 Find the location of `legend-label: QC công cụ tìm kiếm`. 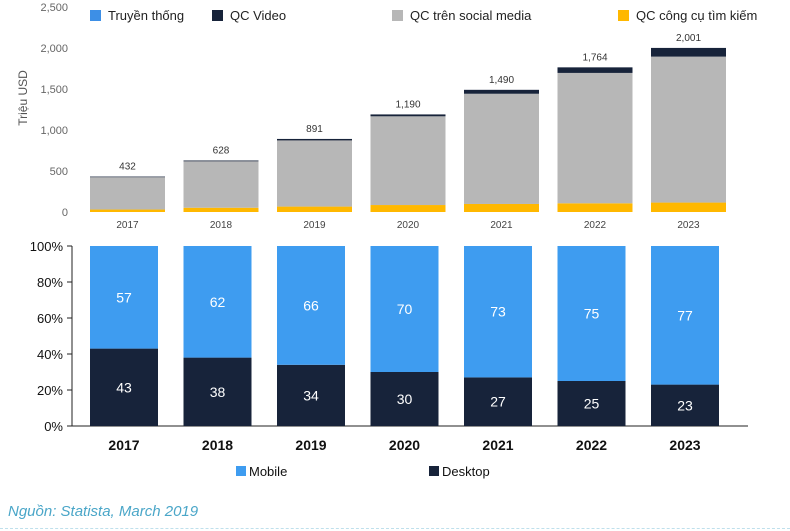

legend-label: QC công cụ tìm kiếm is located at coordinates (696, 15).